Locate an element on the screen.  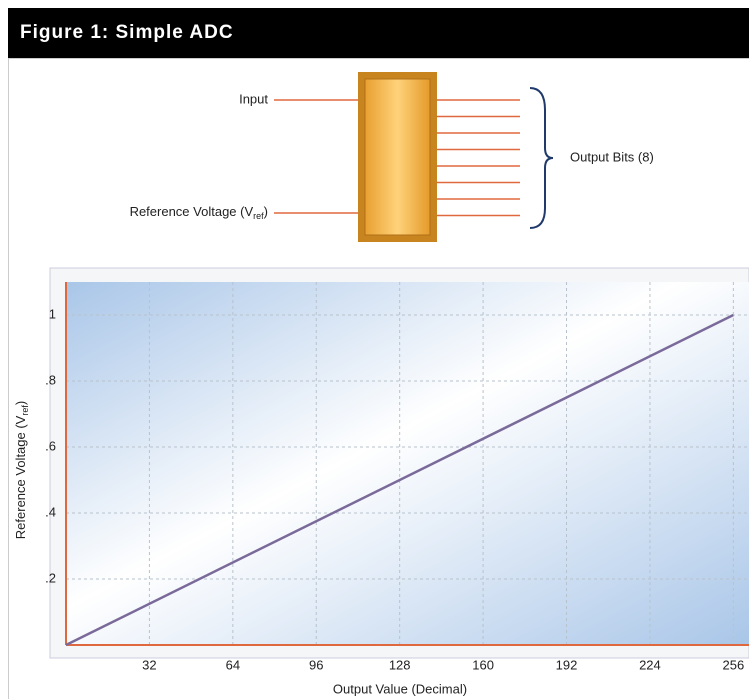
brace is located at coordinates (541, 158).